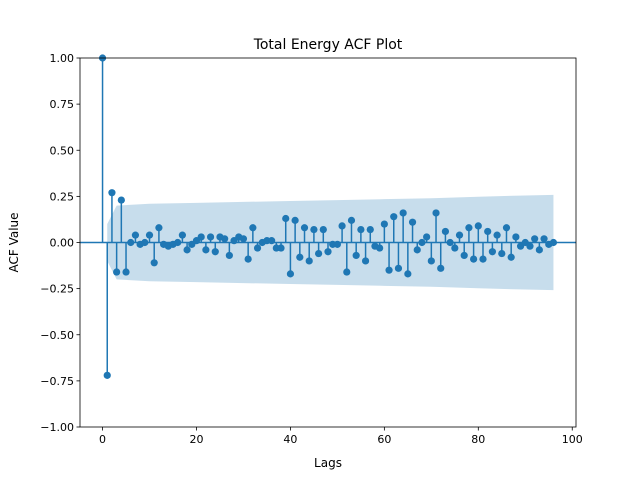 The width and height of the screenshot is (640, 480). Describe the element at coordinates (196, 439) in the screenshot. I see `x-tick-label: 20` at that location.